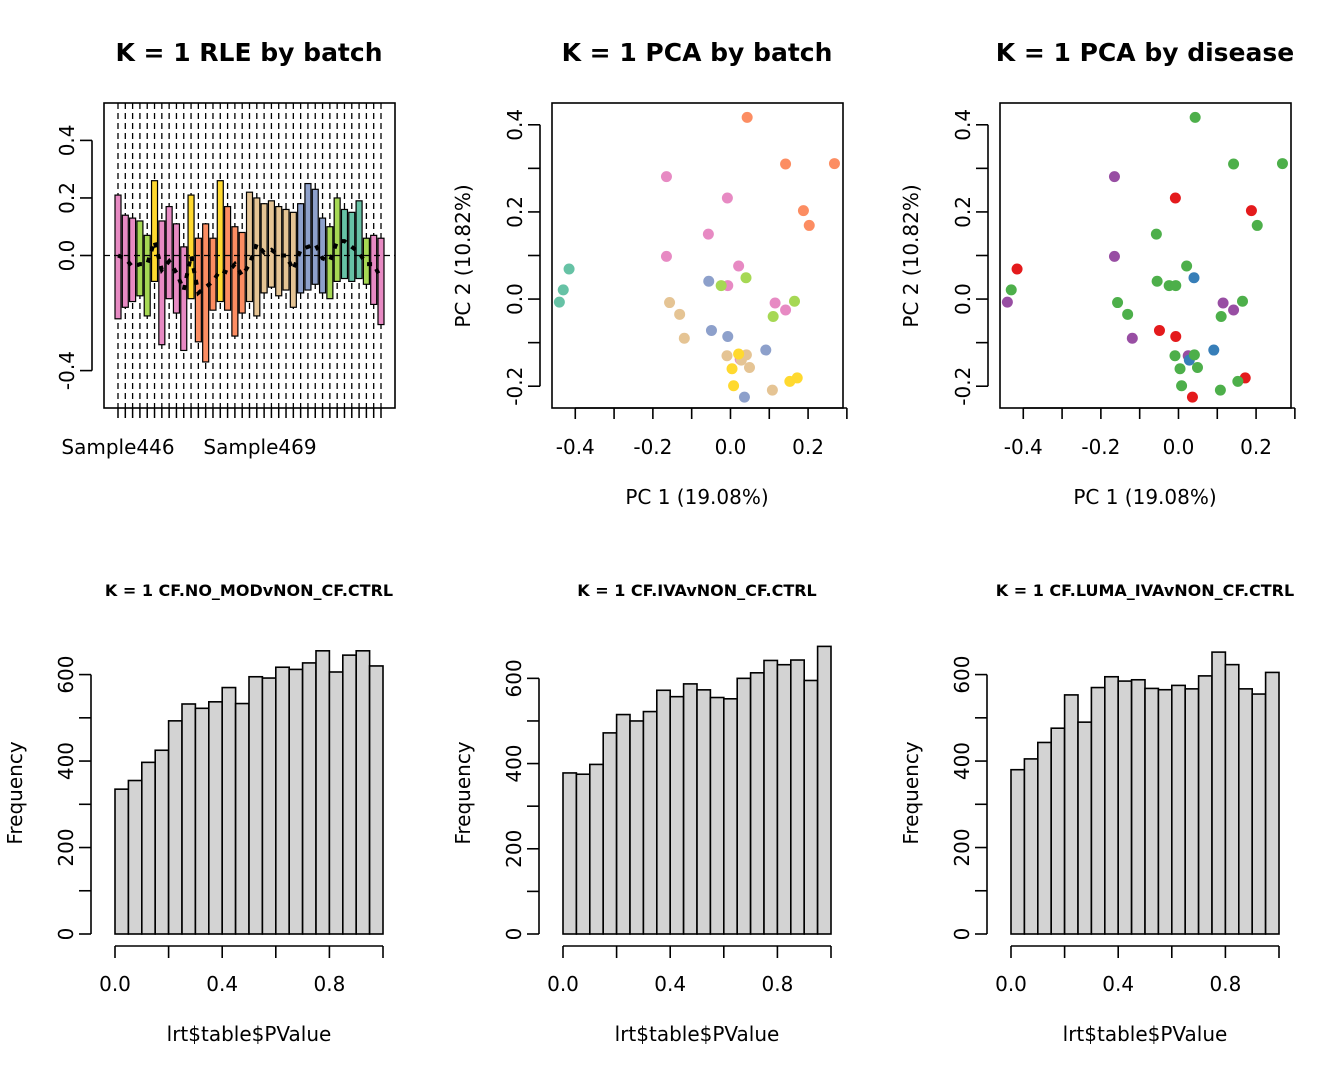 This screenshot has height=1075, width=1344. Describe the element at coordinates (1144, 497) in the screenshot. I see `pca-disease-x-label: PC 1 (19.08%)` at that location.